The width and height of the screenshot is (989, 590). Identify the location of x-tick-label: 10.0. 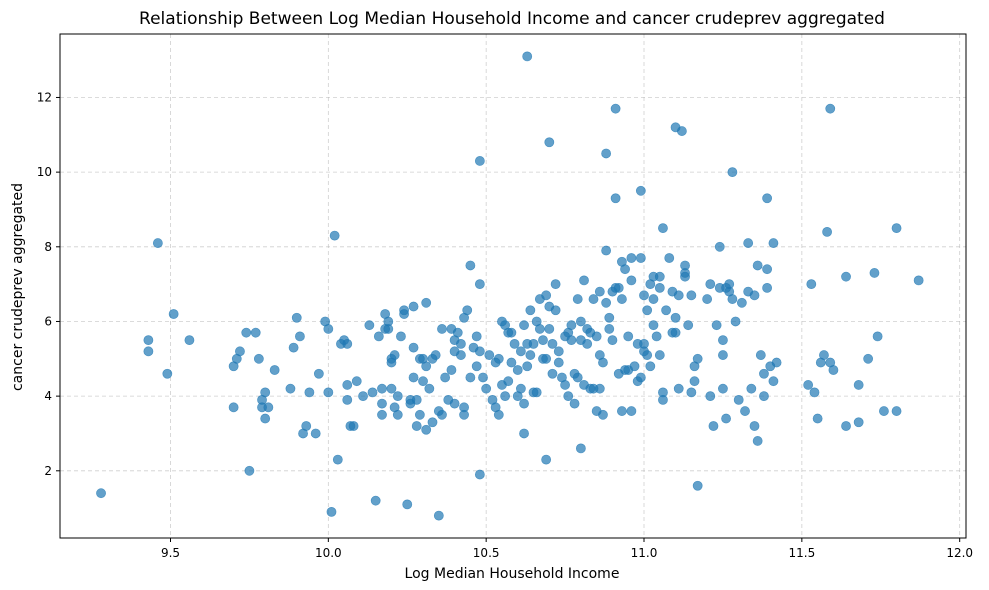
(328, 553).